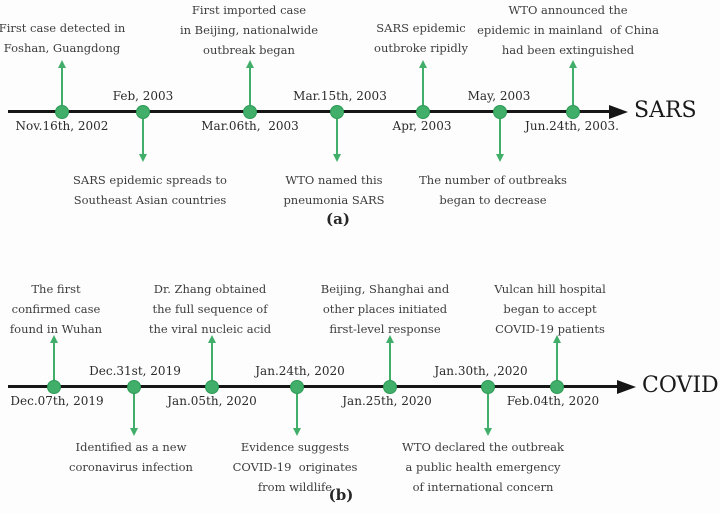  I want to click on event-date-label: Jan.25th, 2020, so click(387, 401).